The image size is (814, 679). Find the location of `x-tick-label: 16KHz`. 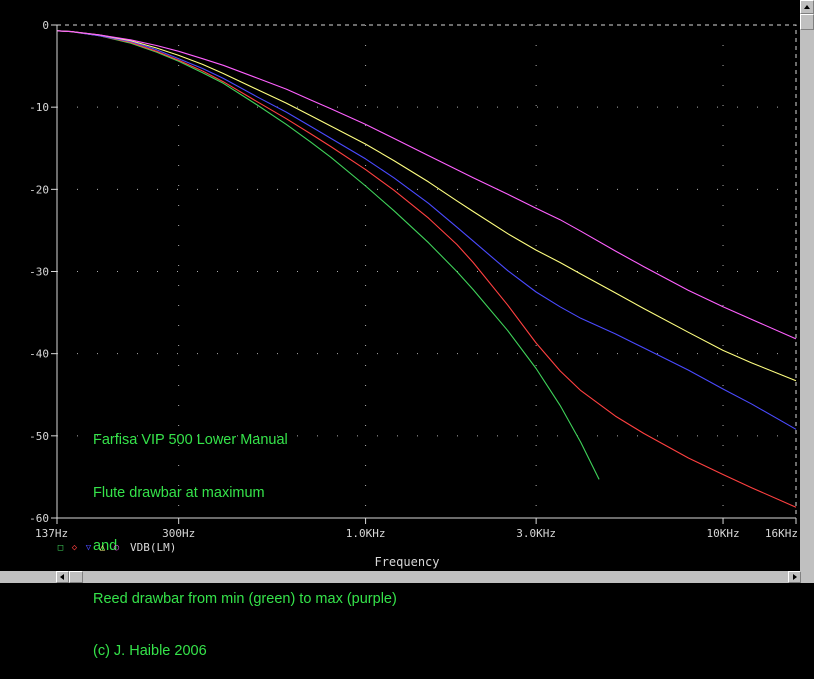

x-tick-label: 16KHz is located at coordinates (781, 533).